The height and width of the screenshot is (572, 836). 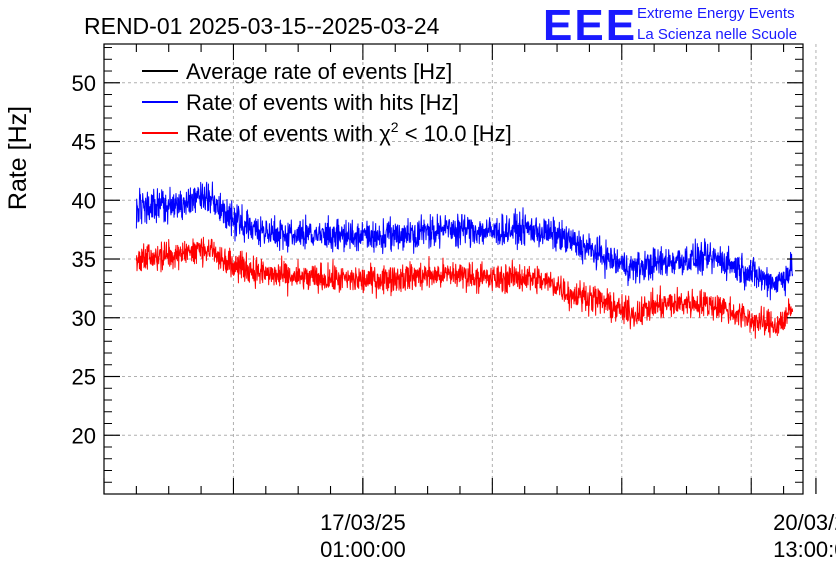 What do you see at coordinates (363, 549) in the screenshot?
I see `x-tick-label-time: 01:00:00` at bounding box center [363, 549].